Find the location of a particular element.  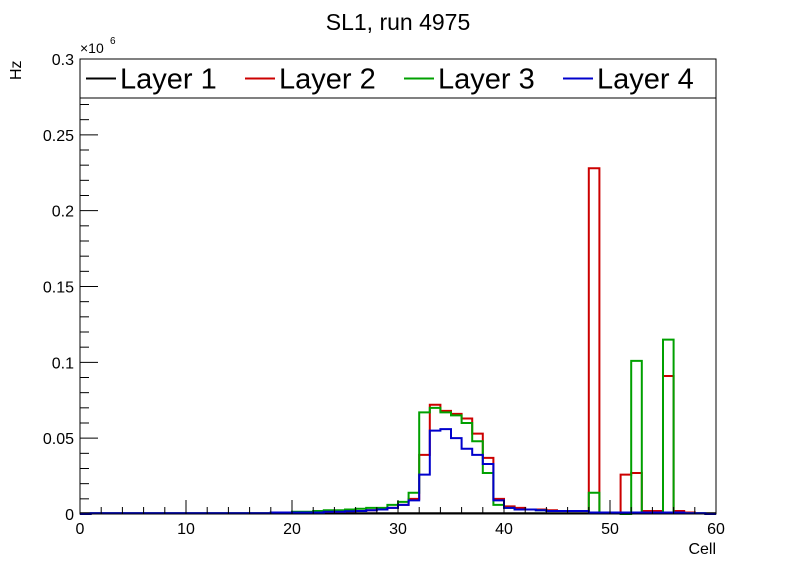

x-tick-label: 10 is located at coordinates (186, 529).